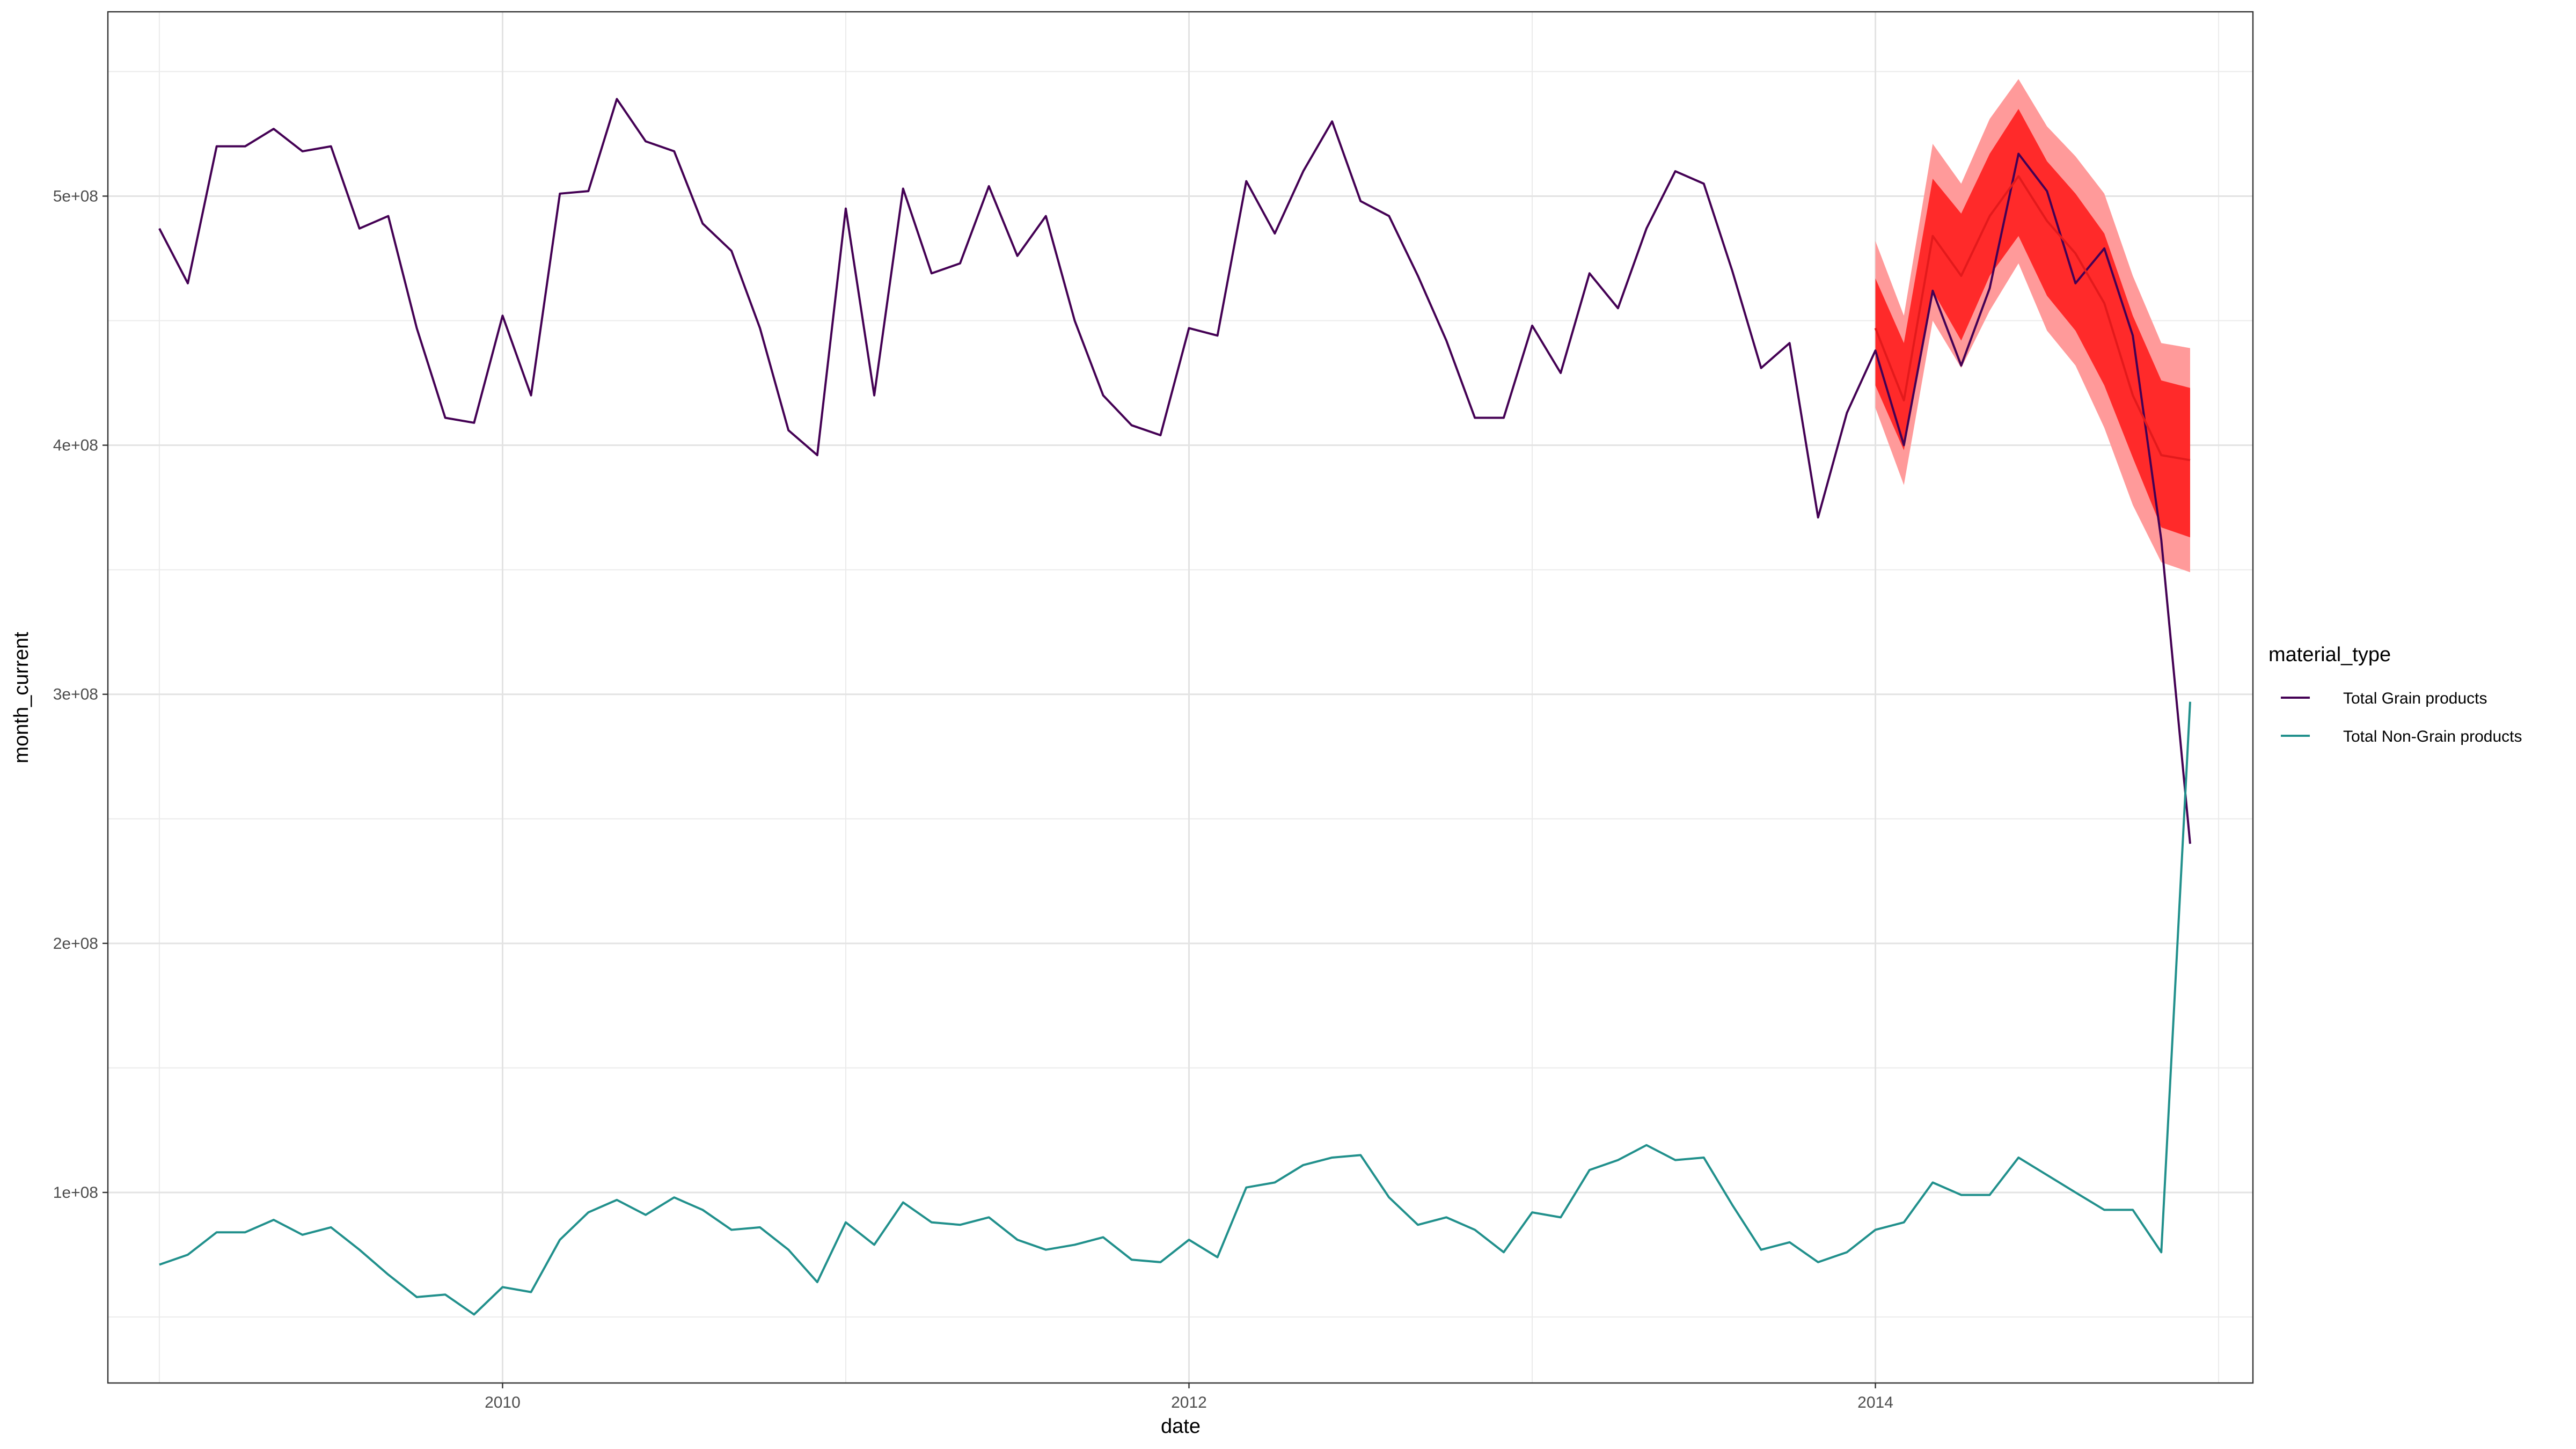 Image resolution: width=2576 pixels, height=1449 pixels. What do you see at coordinates (2329, 654) in the screenshot?
I see `legend-title: material_type` at bounding box center [2329, 654].